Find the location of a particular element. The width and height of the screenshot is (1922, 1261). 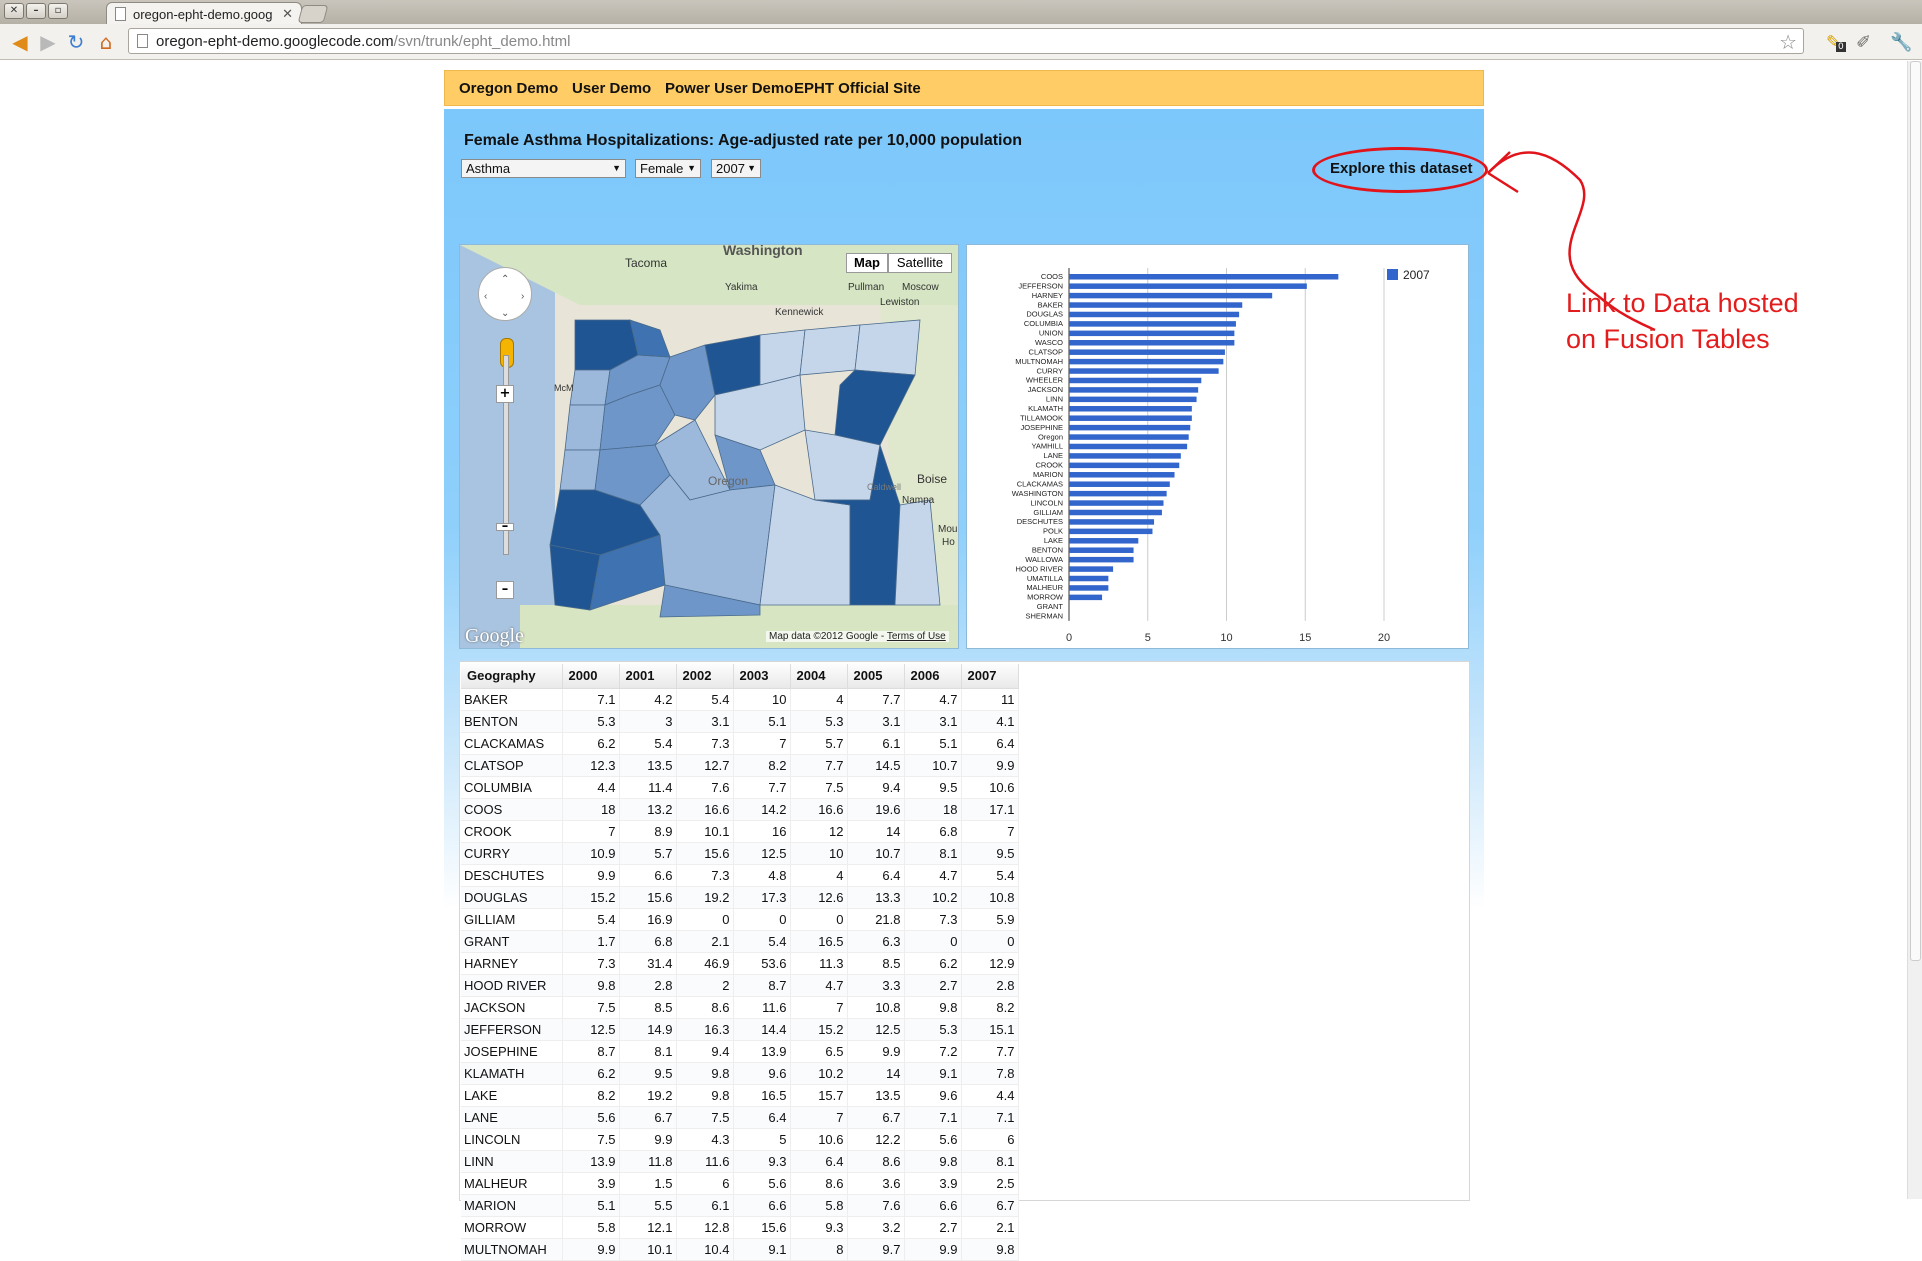

sex-select: Female ▼ is located at coordinates (668, 168).